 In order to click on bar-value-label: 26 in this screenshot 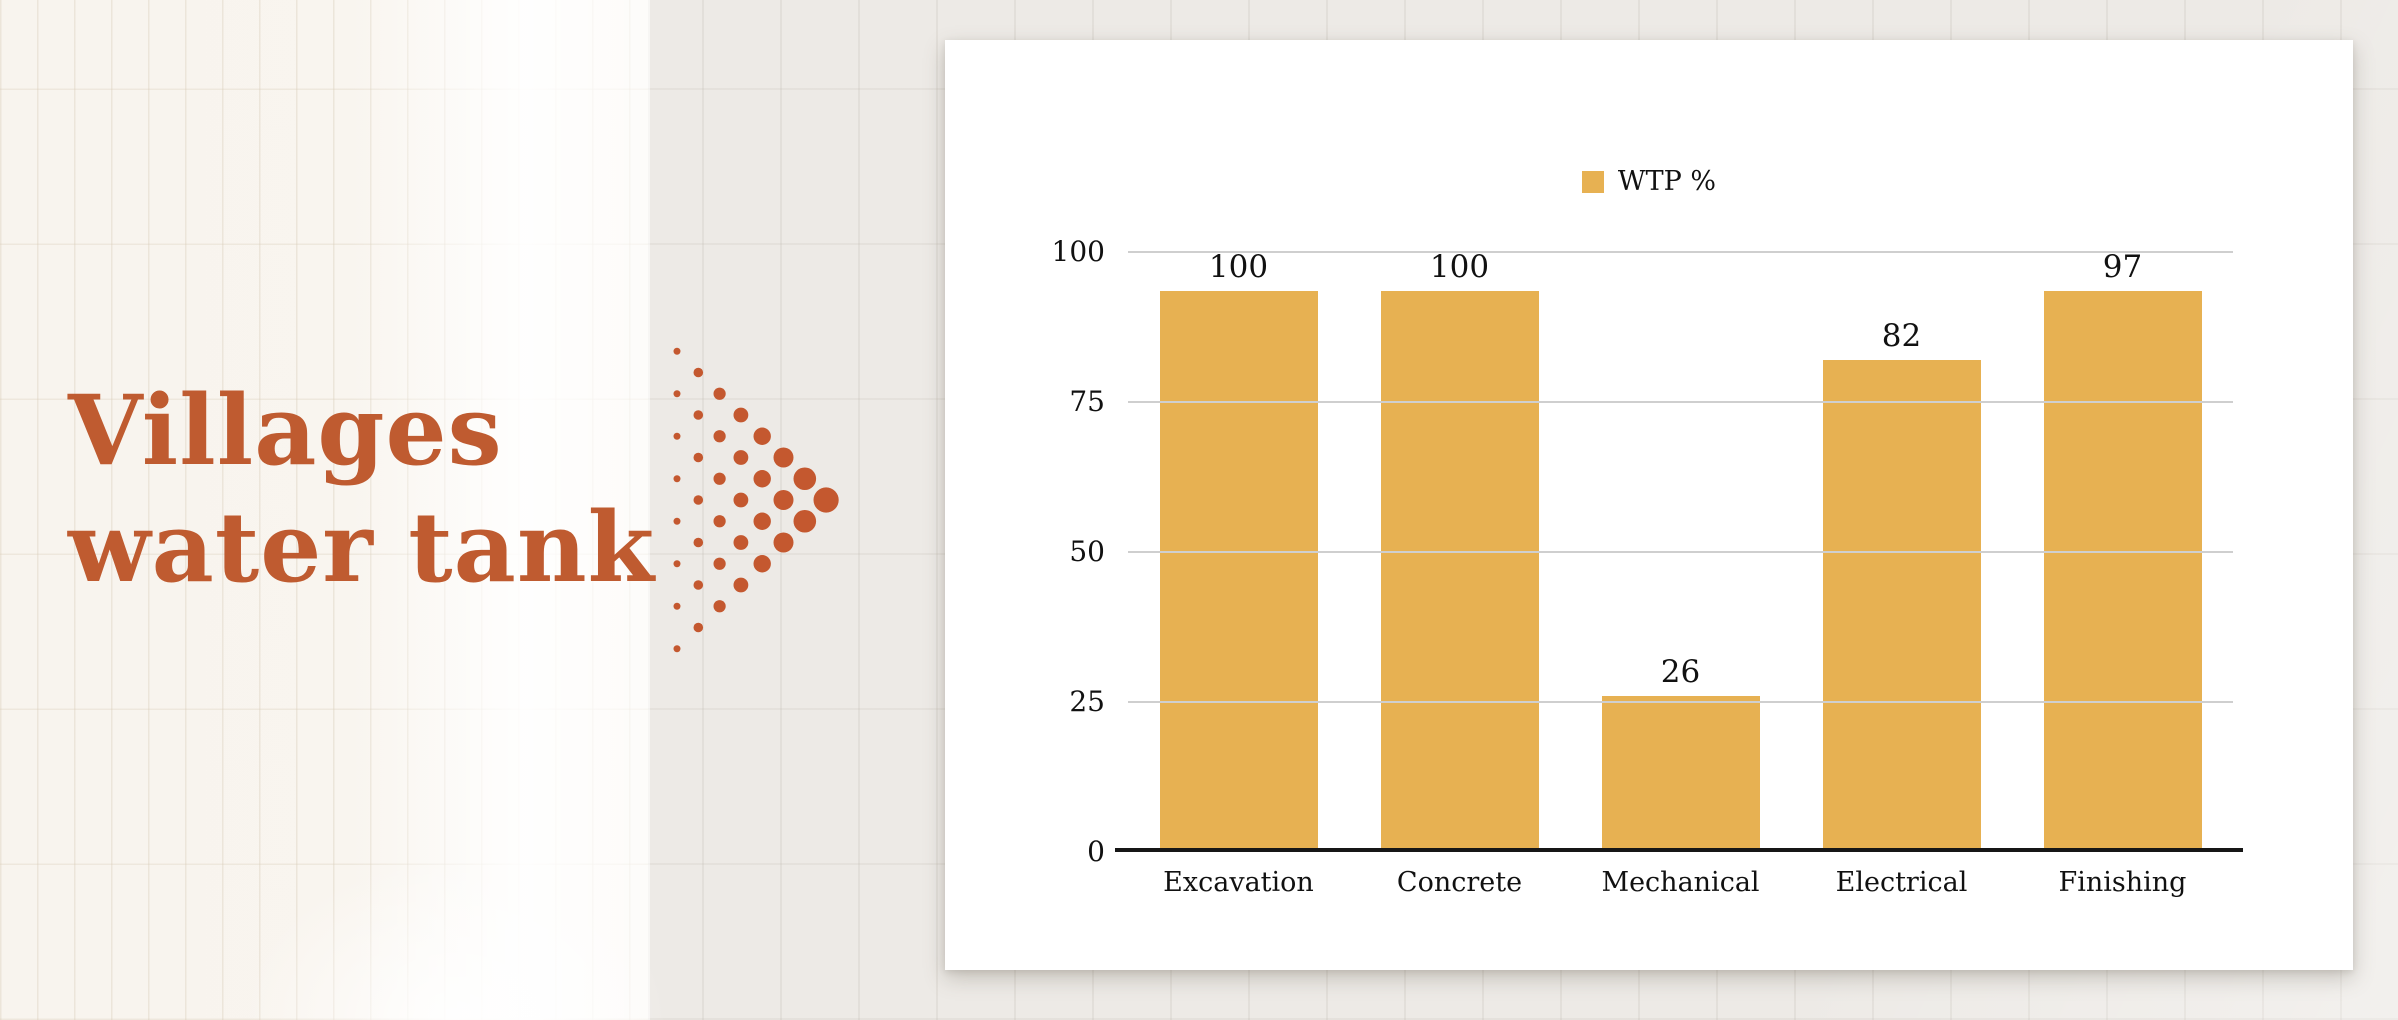, I will do `click(1680, 672)`.